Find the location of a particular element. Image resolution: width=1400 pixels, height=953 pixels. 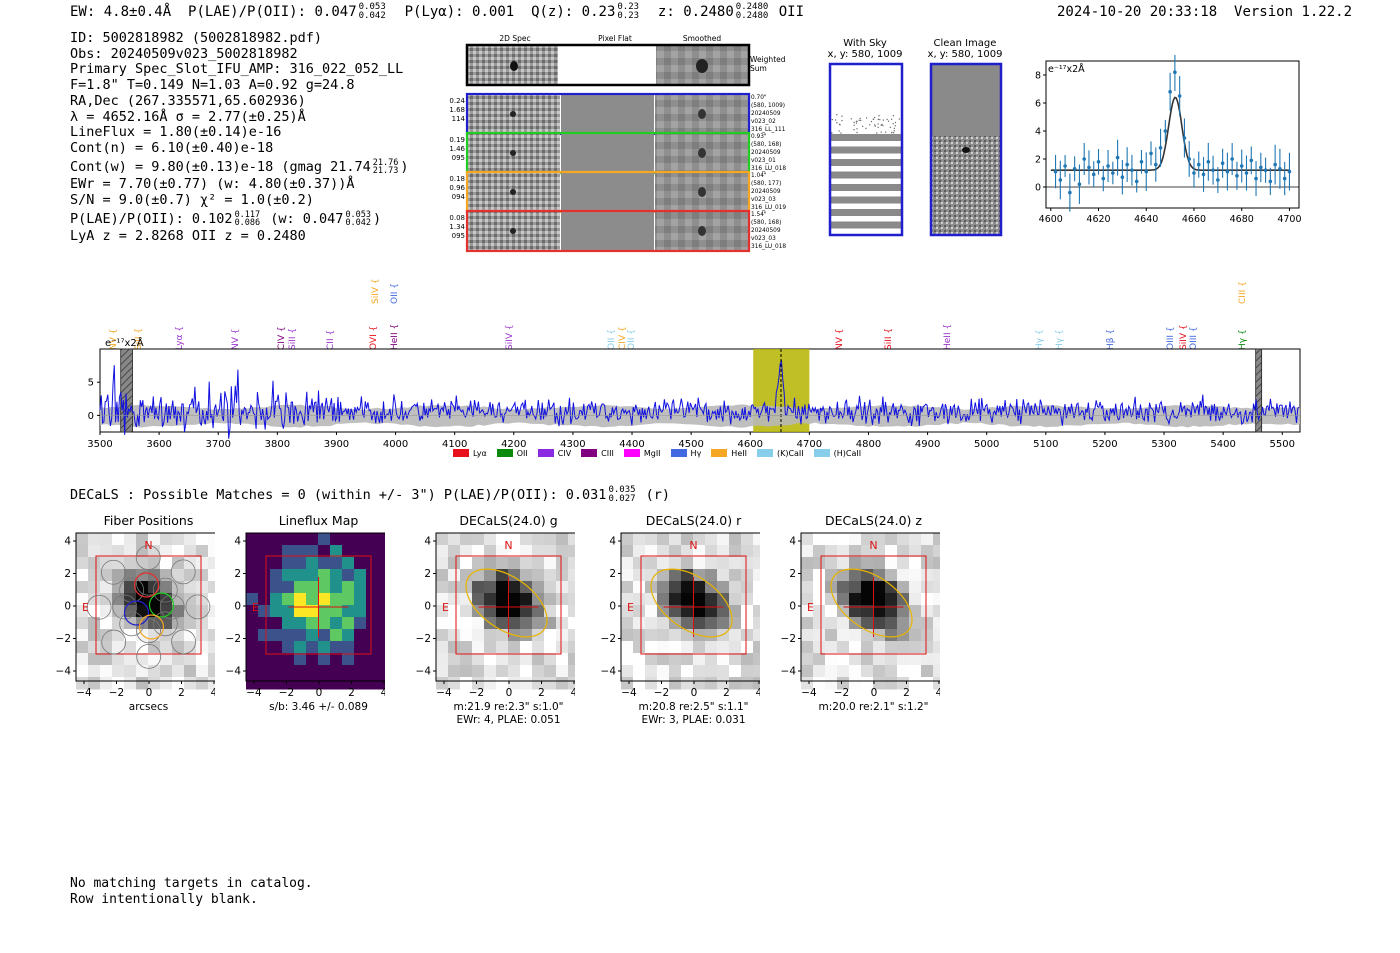

legend-label: CIII is located at coordinates (607, 453).